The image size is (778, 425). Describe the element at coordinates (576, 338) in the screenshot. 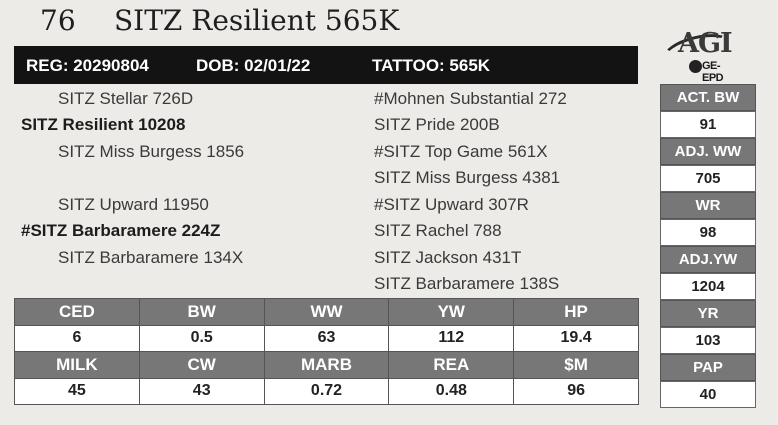

I see `epd-value-hp: 19.4` at that location.